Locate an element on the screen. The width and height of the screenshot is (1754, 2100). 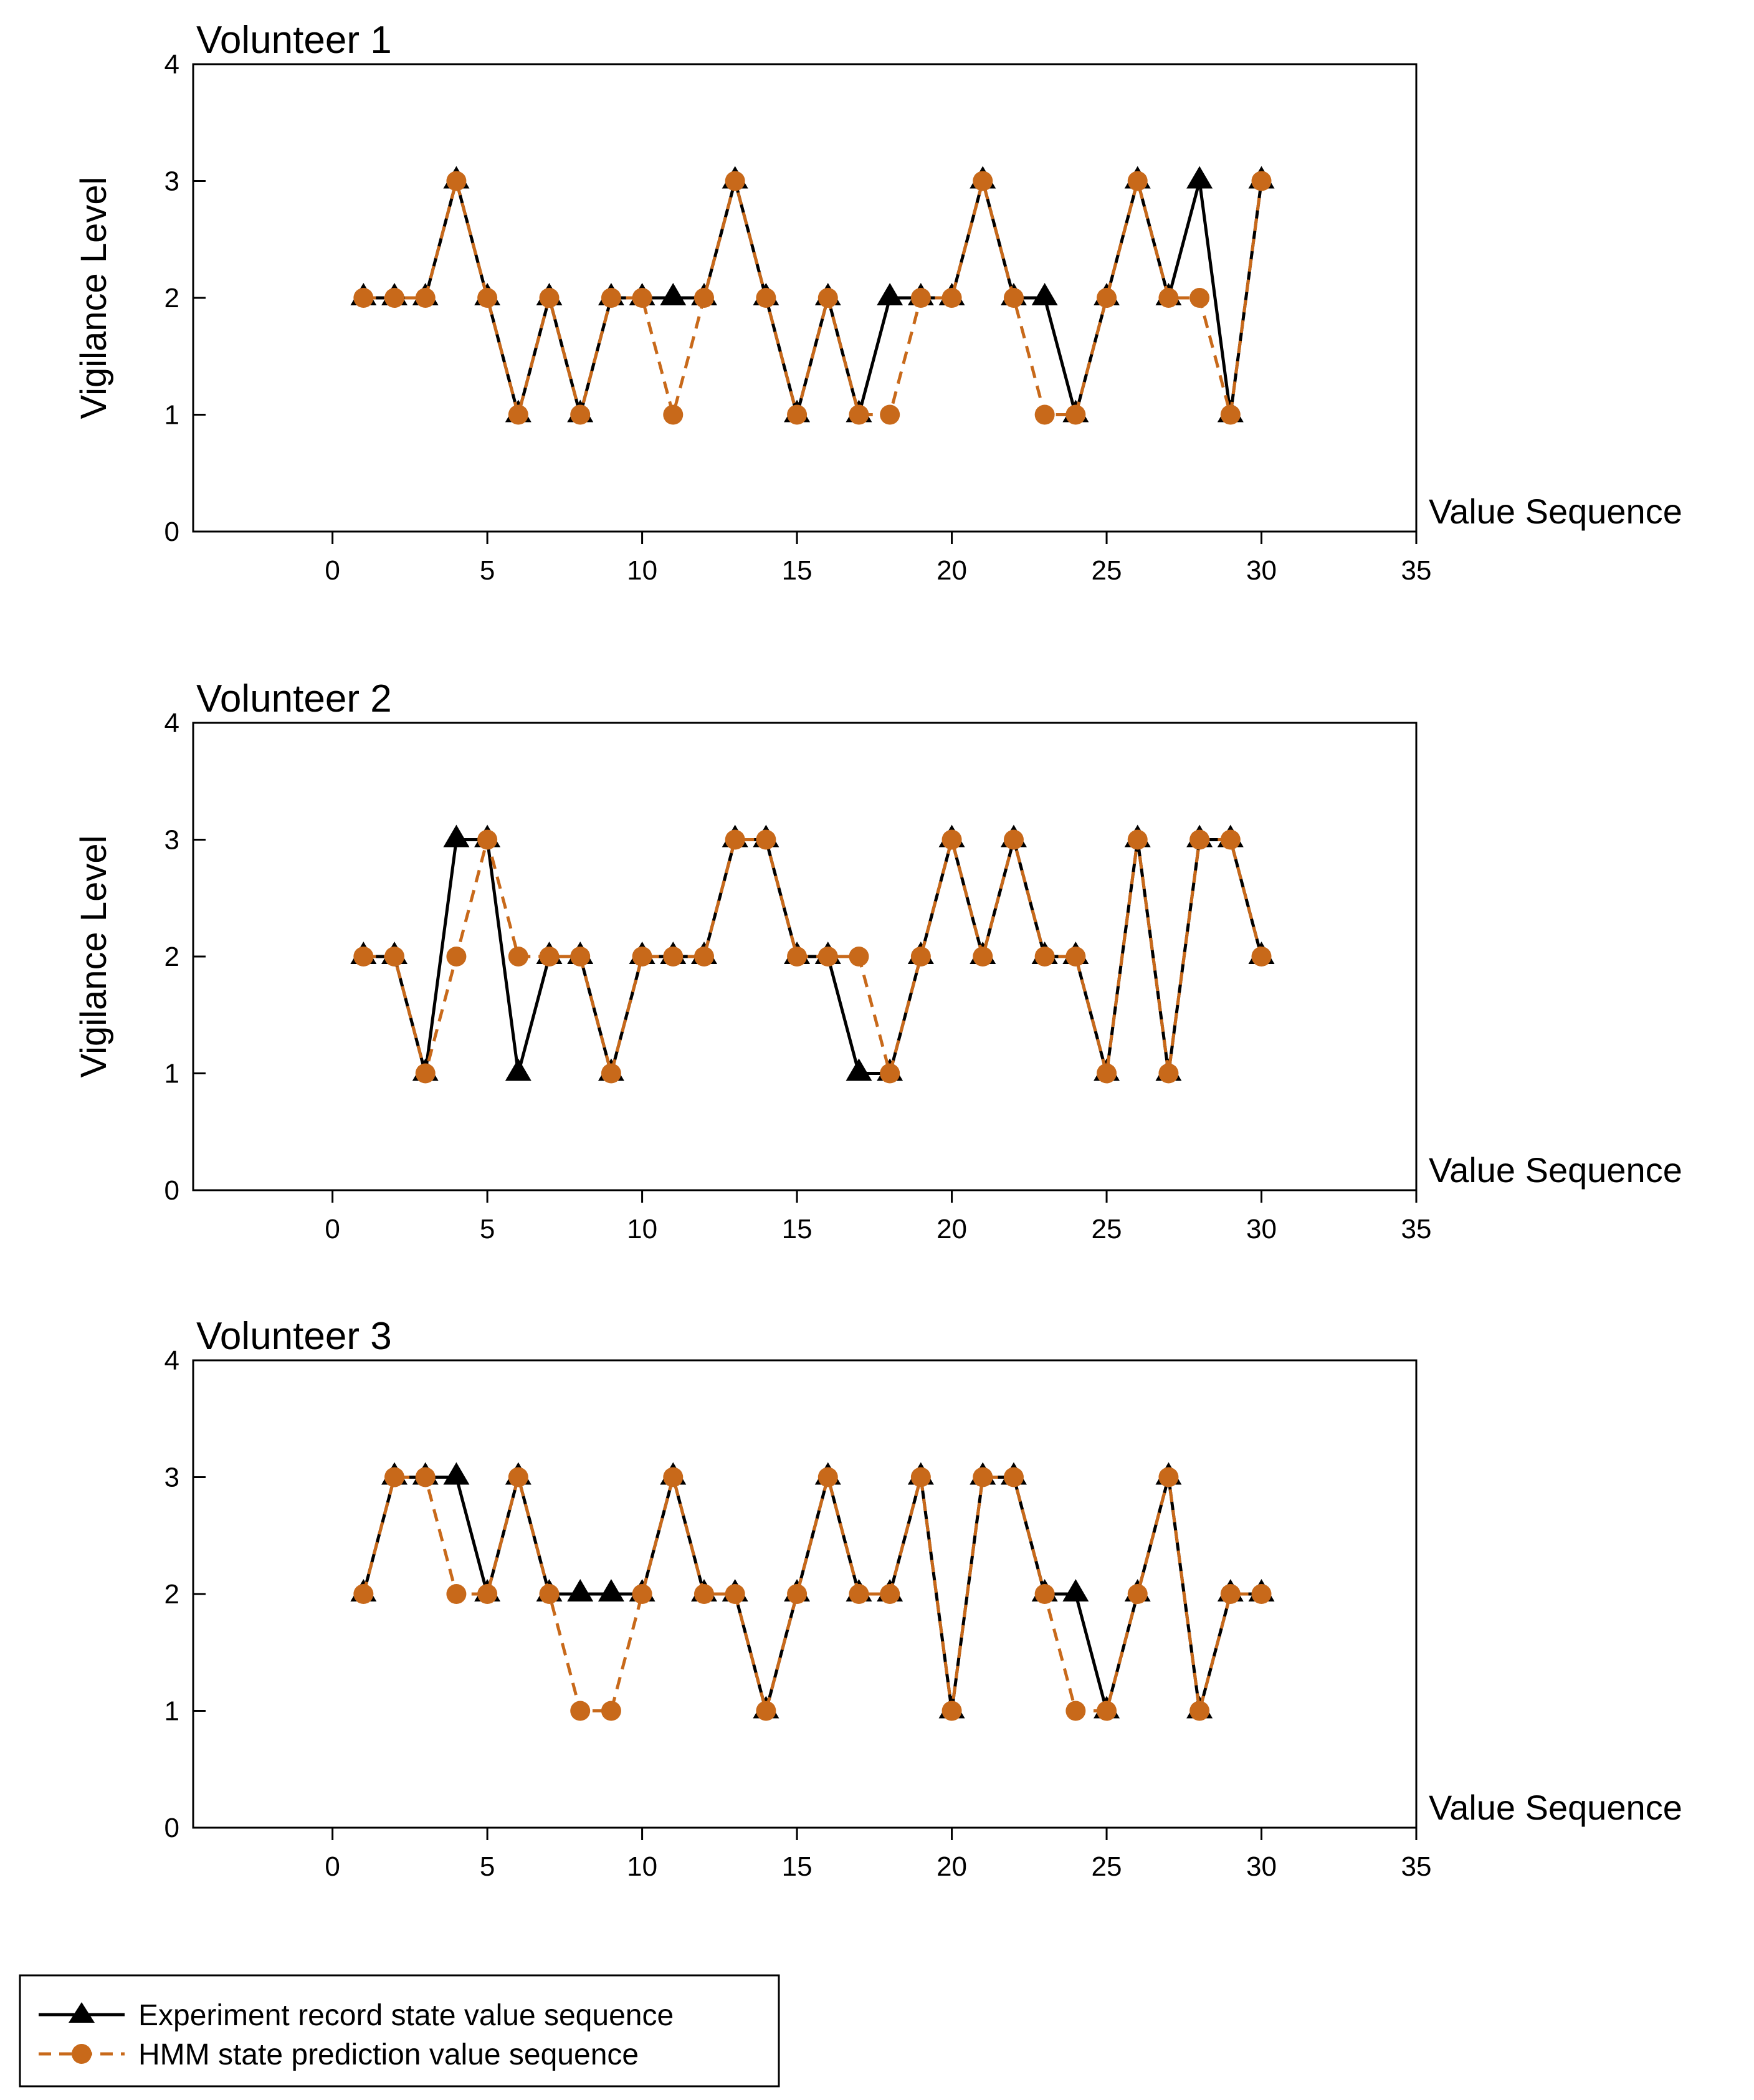
x-tick-label: 25 is located at coordinates (1107, 570).